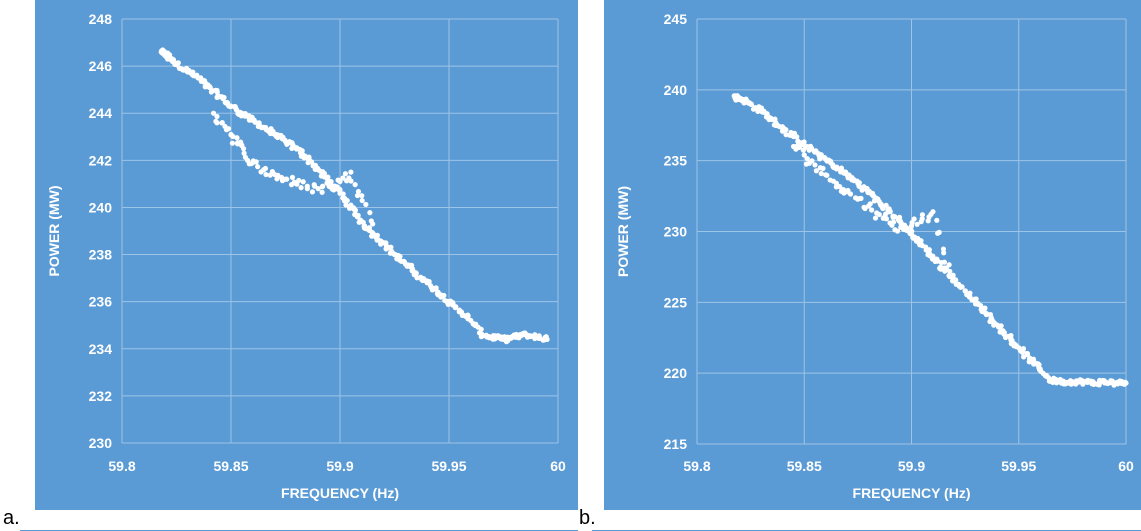 Image resolution: width=1141 pixels, height=531 pixels. What do you see at coordinates (230, 466) in the screenshot?
I see `x-tick-label: 59.85` at bounding box center [230, 466].